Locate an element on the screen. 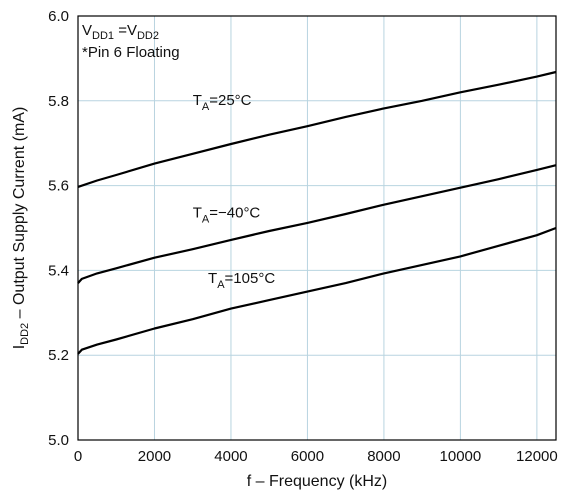 The height and width of the screenshot is (496, 573). y-axis-label: IDD2 – Output Supply Current (mA) is located at coordinates (21, 228).